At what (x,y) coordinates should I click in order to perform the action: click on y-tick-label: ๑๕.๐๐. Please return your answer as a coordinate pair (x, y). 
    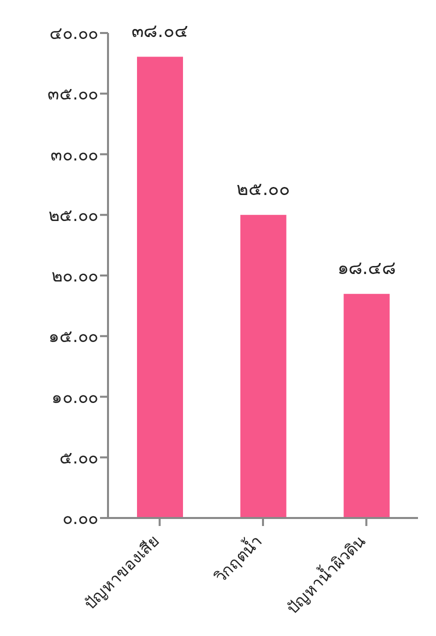
    Looking at the image, I should click on (73, 337).